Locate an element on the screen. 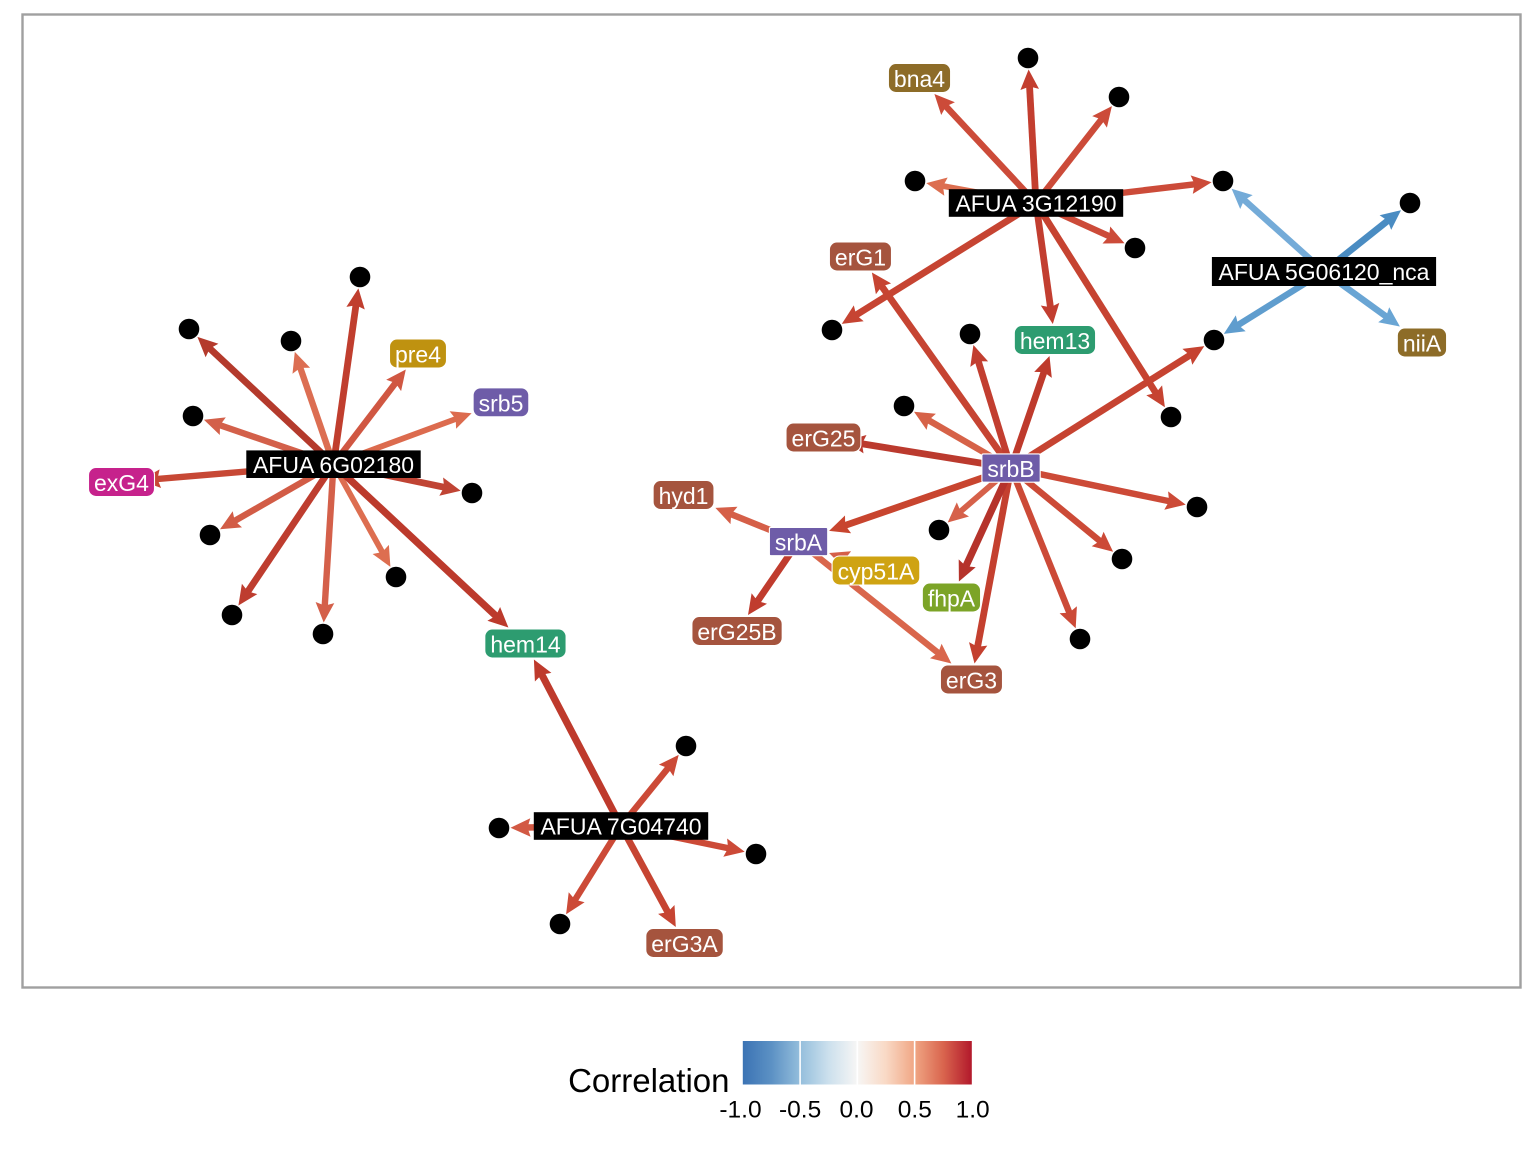  svg-text: AFUA 3G12190 is located at coordinates (1035, 204).